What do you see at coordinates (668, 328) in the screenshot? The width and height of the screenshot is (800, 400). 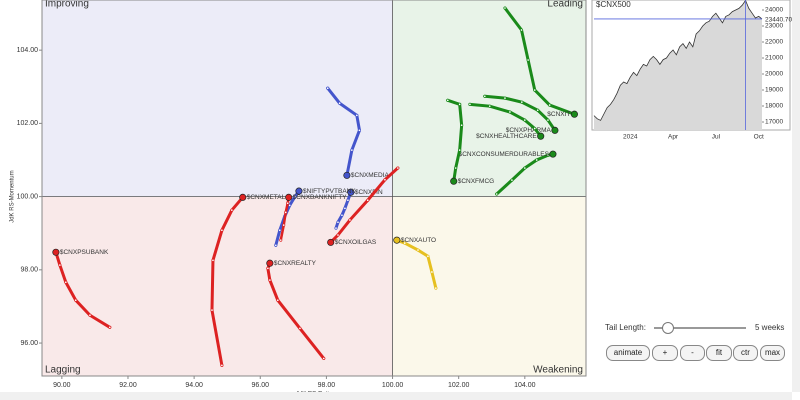 I see `slider-handle` at bounding box center [668, 328].